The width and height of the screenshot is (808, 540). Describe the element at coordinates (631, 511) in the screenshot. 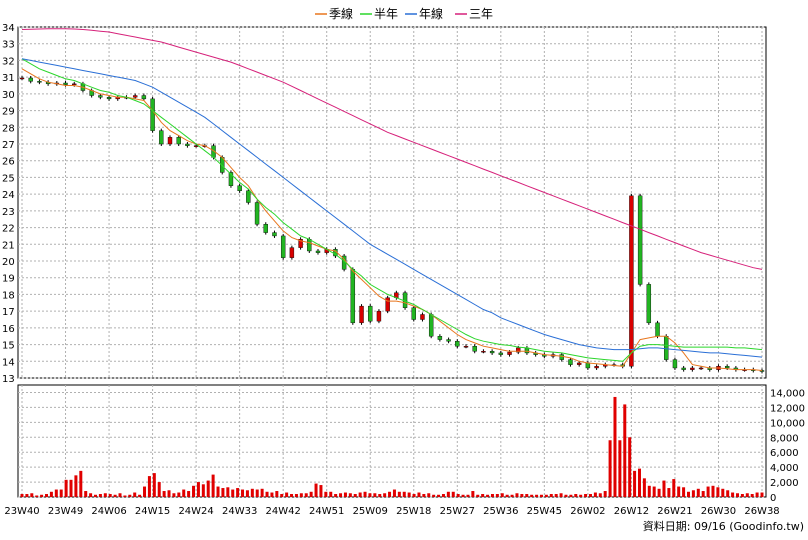

I see `x-tick-label: 26W12` at that location.